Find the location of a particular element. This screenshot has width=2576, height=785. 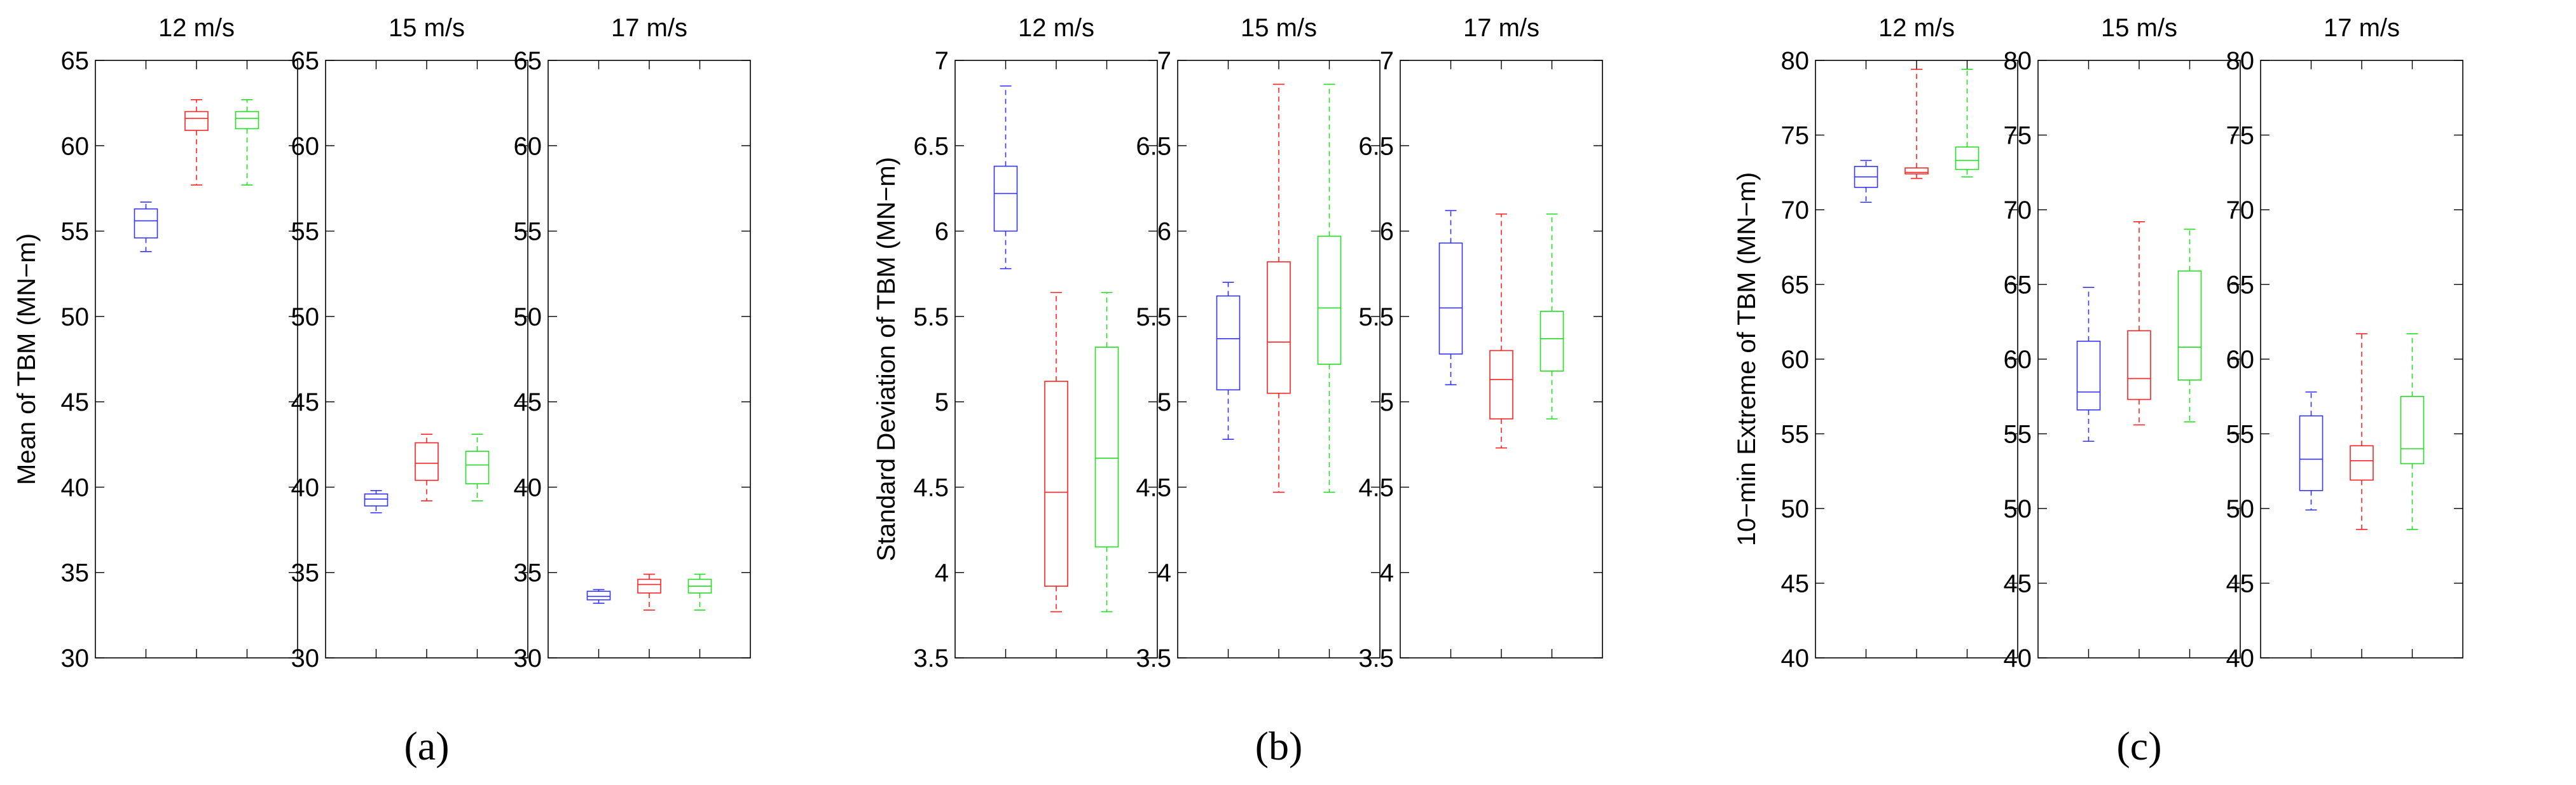

figure-caption-b: (b) is located at coordinates (1279, 745).